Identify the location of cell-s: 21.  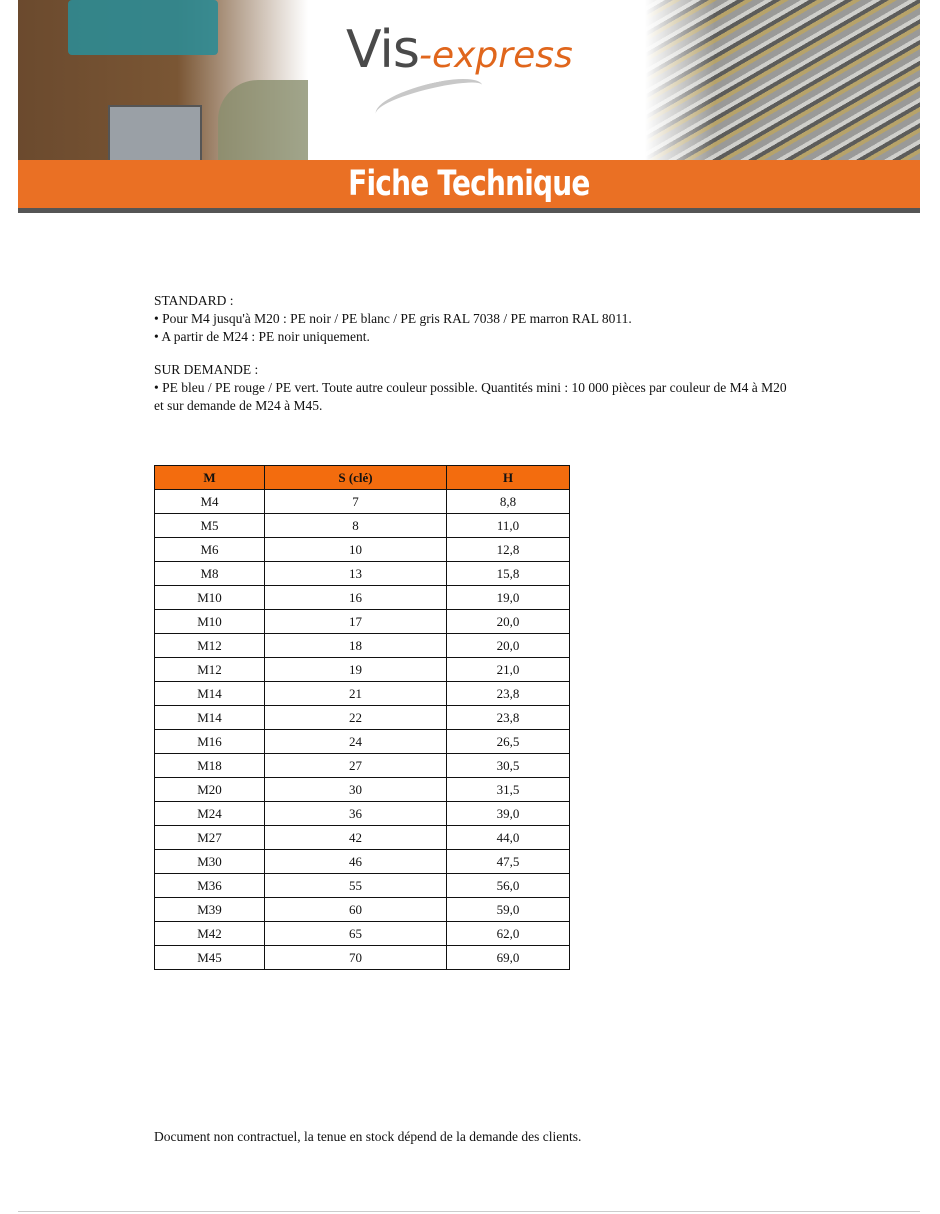
(355, 693).